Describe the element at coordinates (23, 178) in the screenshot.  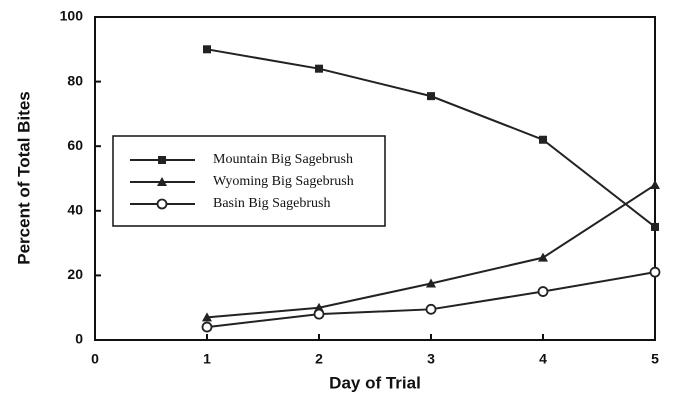
I see `y-axis-label: Percent of Total Bites` at that location.